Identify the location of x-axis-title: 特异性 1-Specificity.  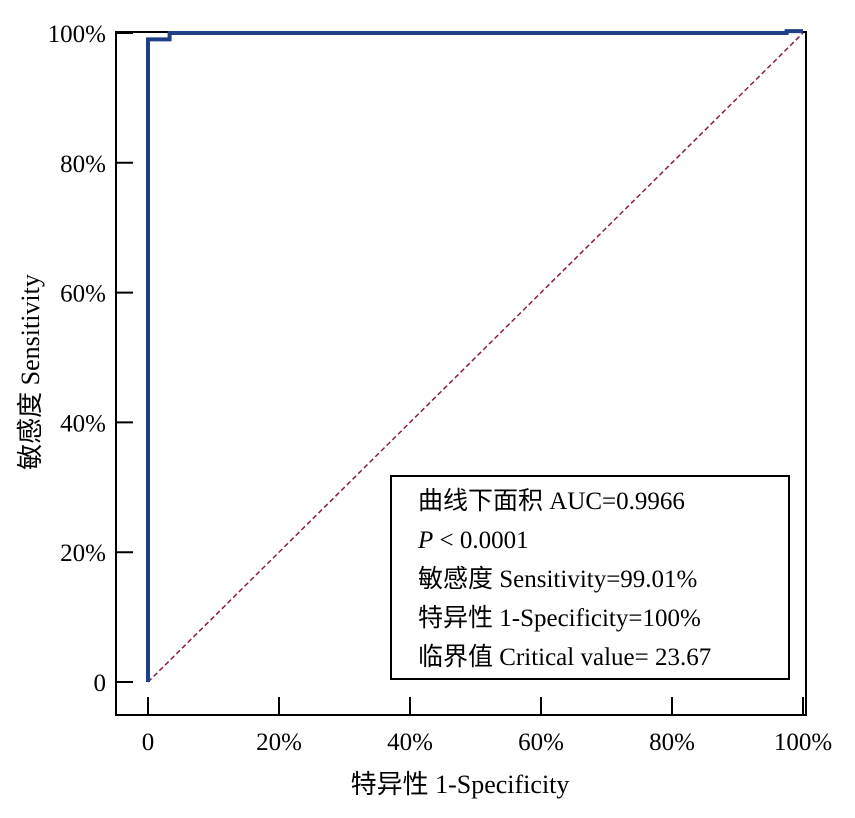
(460, 784).